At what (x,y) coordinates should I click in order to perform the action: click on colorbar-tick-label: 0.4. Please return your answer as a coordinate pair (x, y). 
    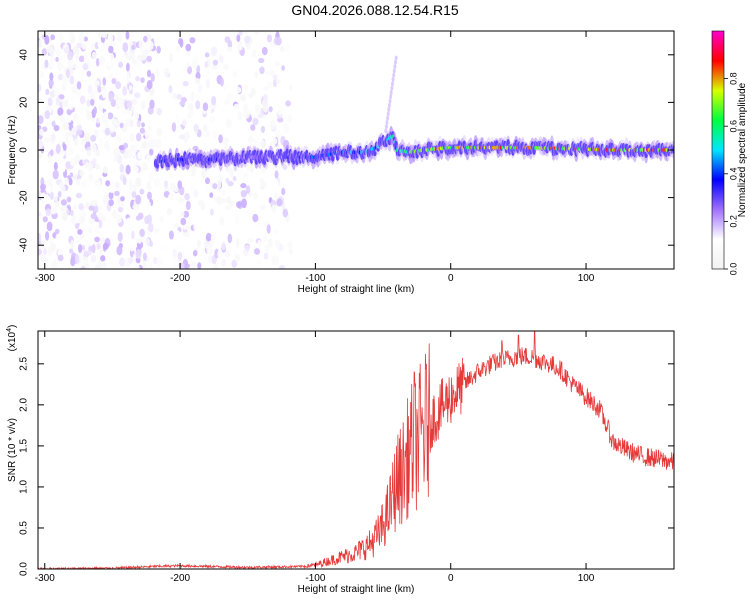
    Looking at the image, I should click on (733, 174).